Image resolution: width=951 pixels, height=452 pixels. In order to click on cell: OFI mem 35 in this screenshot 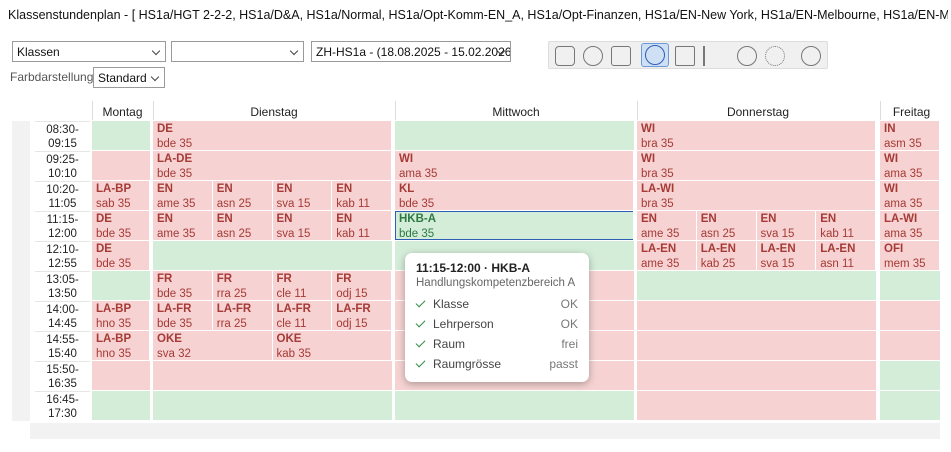, I will do `click(910, 255)`.